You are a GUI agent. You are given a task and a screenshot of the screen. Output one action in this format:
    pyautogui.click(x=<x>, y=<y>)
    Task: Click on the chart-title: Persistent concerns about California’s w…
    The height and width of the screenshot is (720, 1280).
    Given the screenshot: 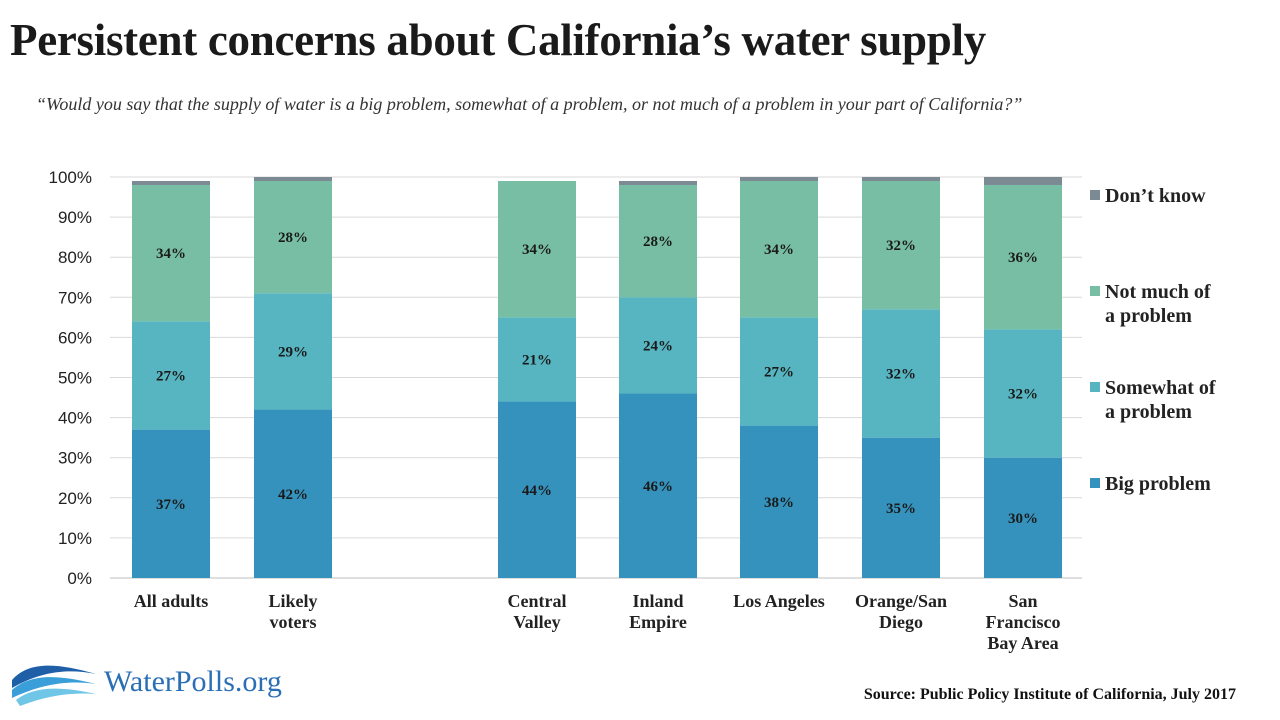 What is the action you would take?
    pyautogui.click(x=498, y=40)
    